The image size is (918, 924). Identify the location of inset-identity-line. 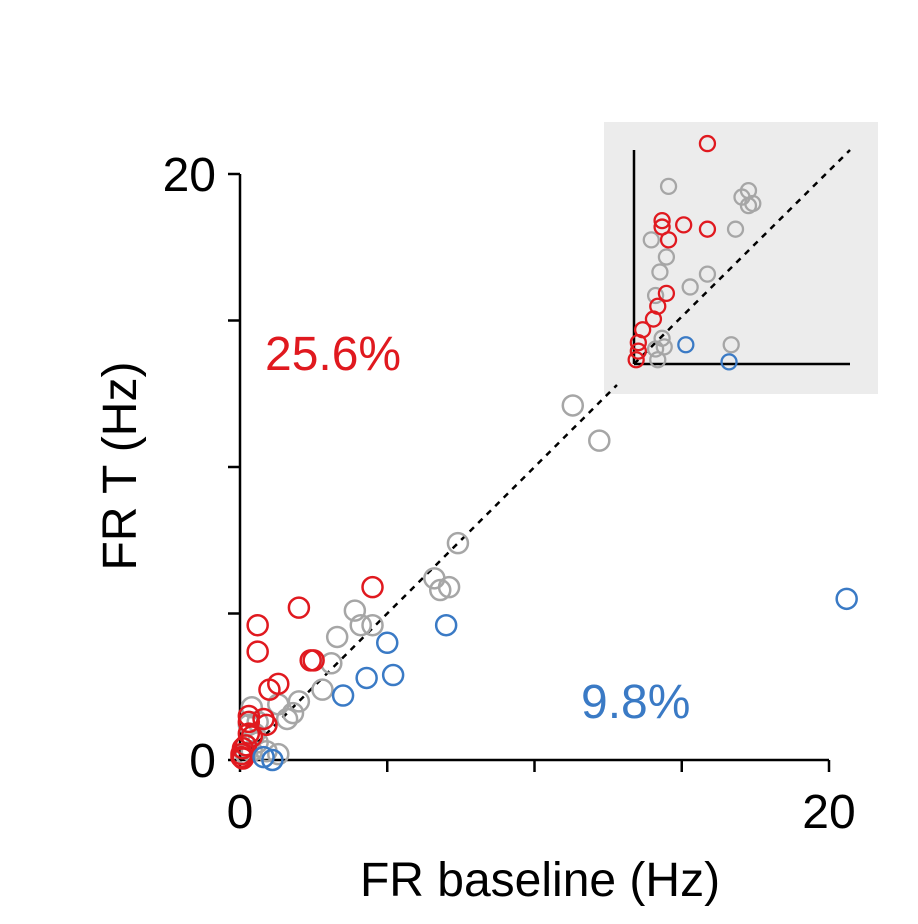
(742, 257).